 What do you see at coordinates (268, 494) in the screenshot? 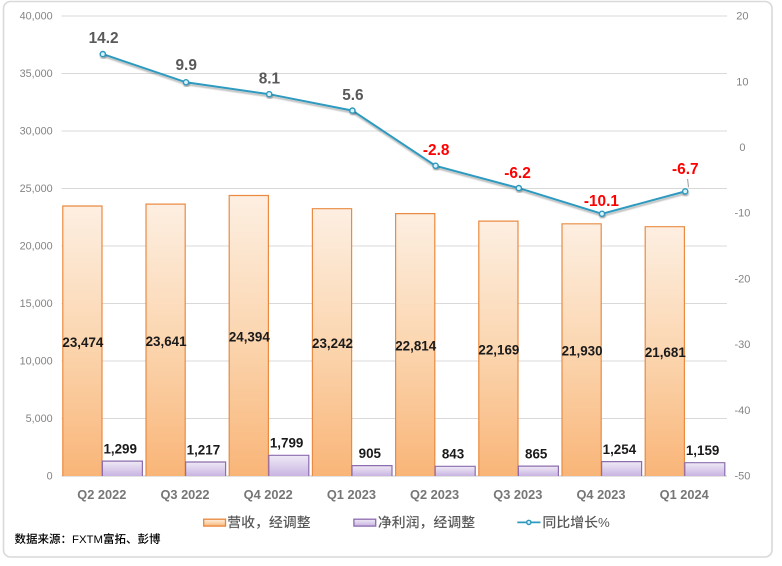
I see `svg-text: Q4 2022` at bounding box center [268, 494].